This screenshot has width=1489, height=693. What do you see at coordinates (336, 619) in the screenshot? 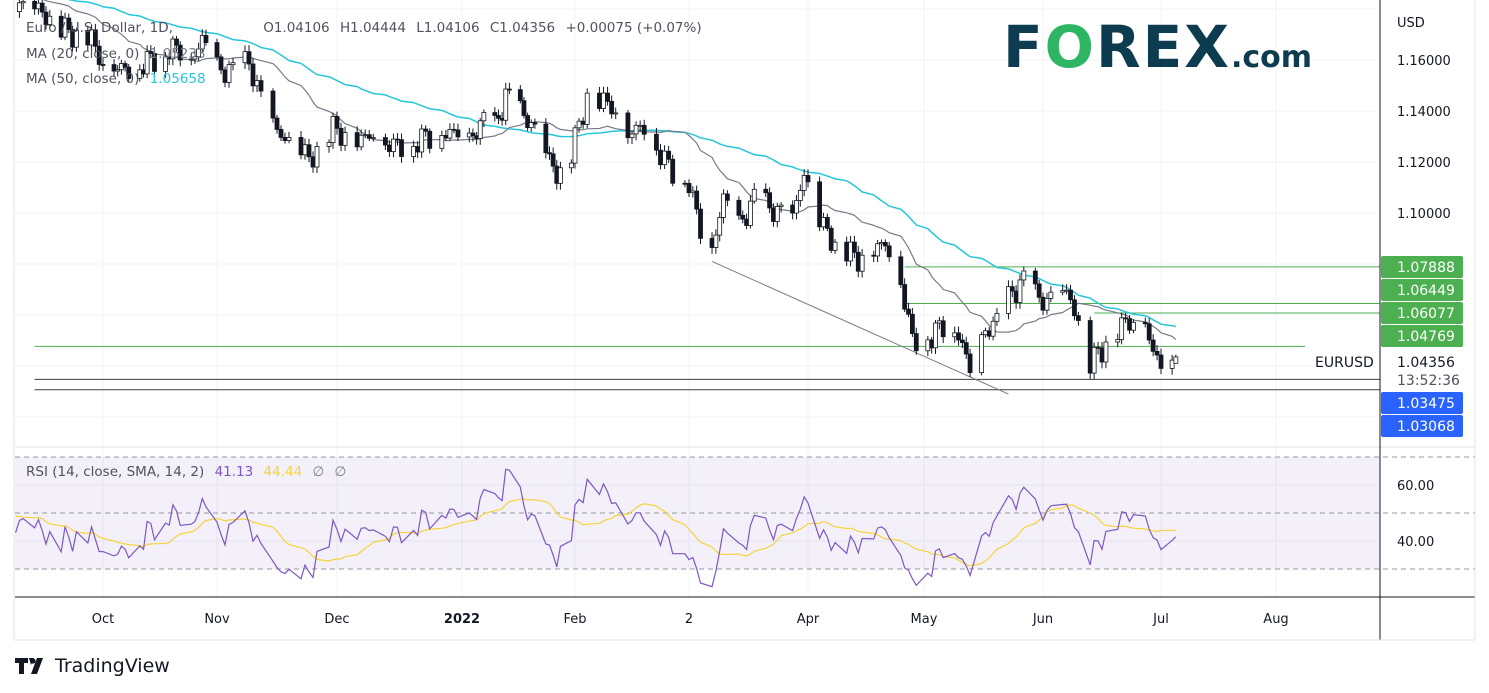
I see `time-tick: Dec` at bounding box center [336, 619].